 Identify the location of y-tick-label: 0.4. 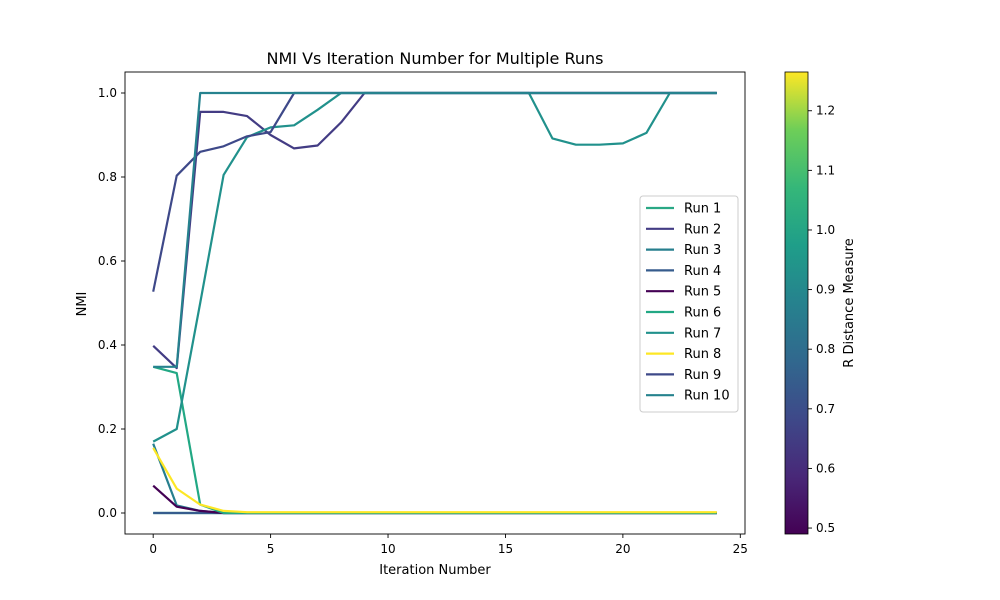
(107, 345).